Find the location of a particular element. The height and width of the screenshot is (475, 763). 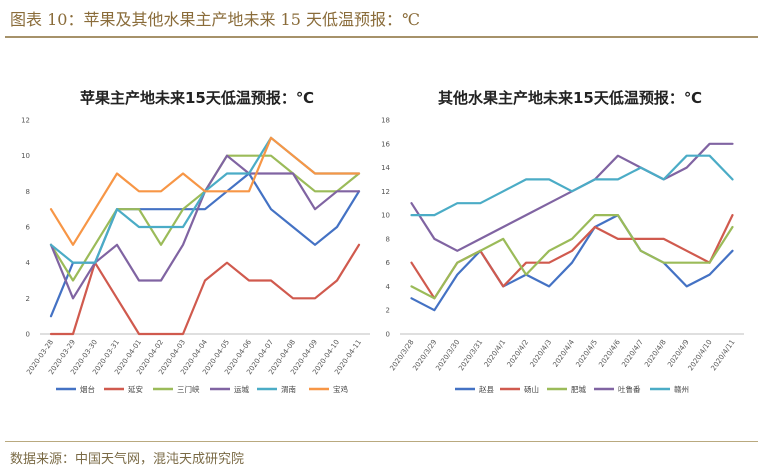

chart2-legend-label: 赣州 is located at coordinates (681, 389).